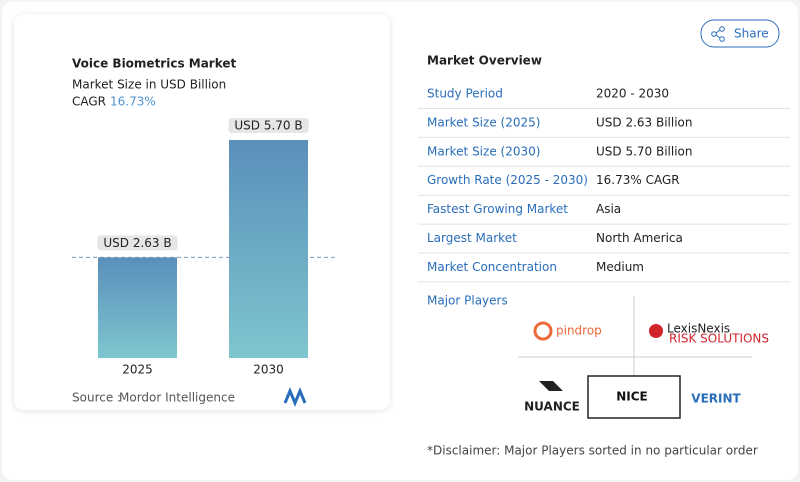 The width and height of the screenshot is (800, 482). Describe the element at coordinates (484, 61) in the screenshot. I see `overview-title: Market Overview` at that location.